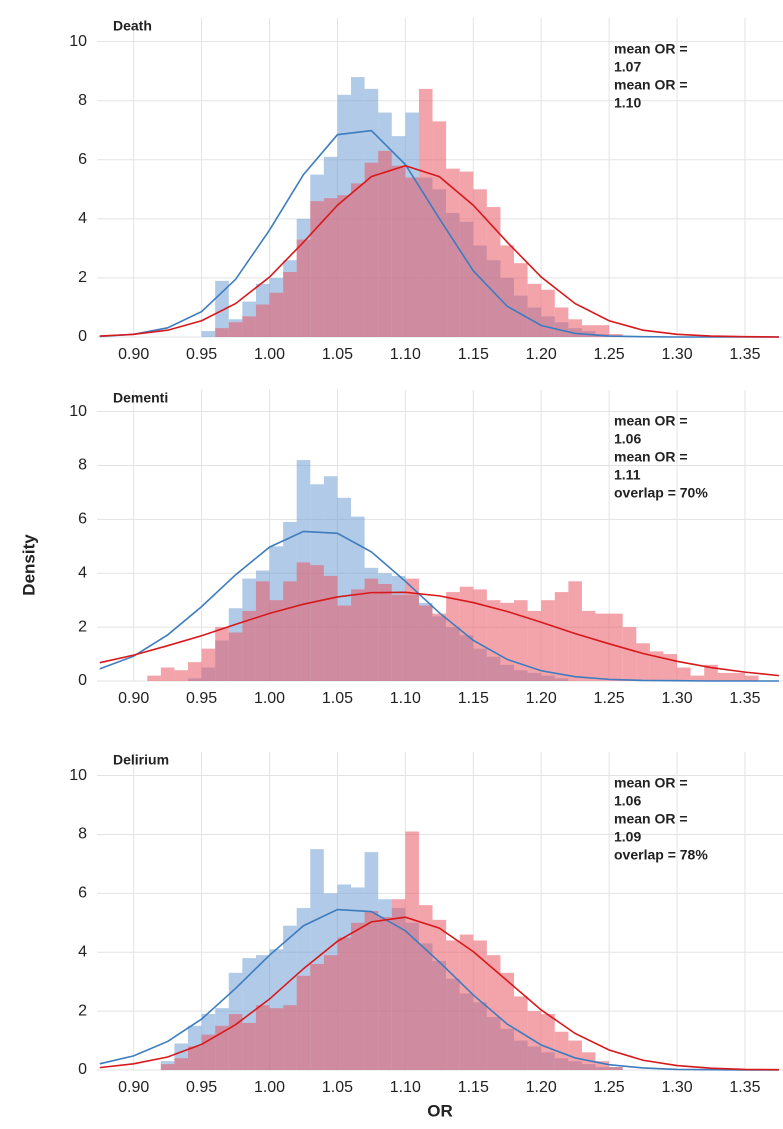 The image size is (783, 1129). What do you see at coordinates (627, 67) in the screenshot?
I see `annotation: 1.07` at bounding box center [627, 67].